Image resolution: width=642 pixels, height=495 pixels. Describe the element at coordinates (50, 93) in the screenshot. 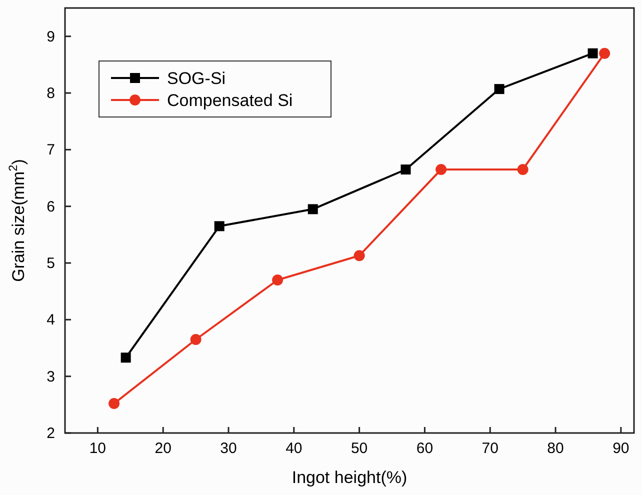

I see `y-tick-label: 8` at that location.